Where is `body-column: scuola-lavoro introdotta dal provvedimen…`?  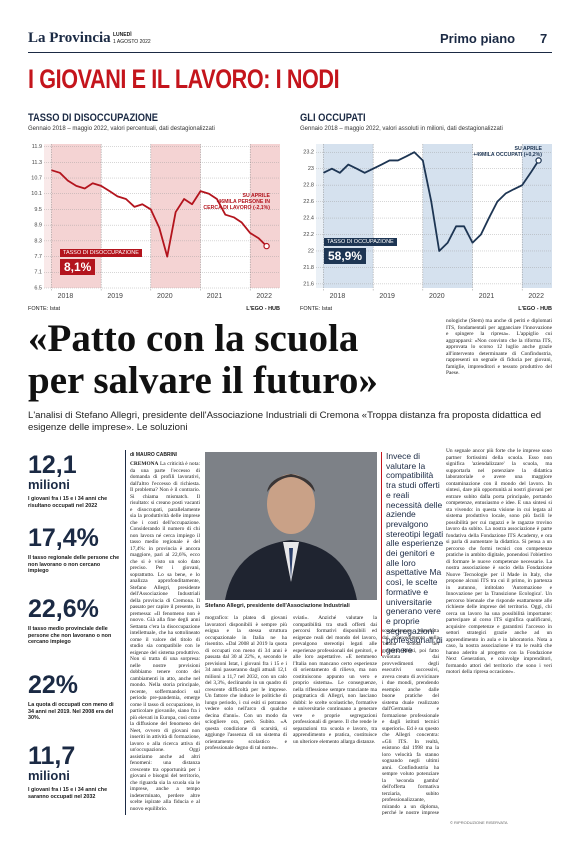
body-column: scuola-lavoro introdotta dal provvedimen… is located at coordinates (410, 721).